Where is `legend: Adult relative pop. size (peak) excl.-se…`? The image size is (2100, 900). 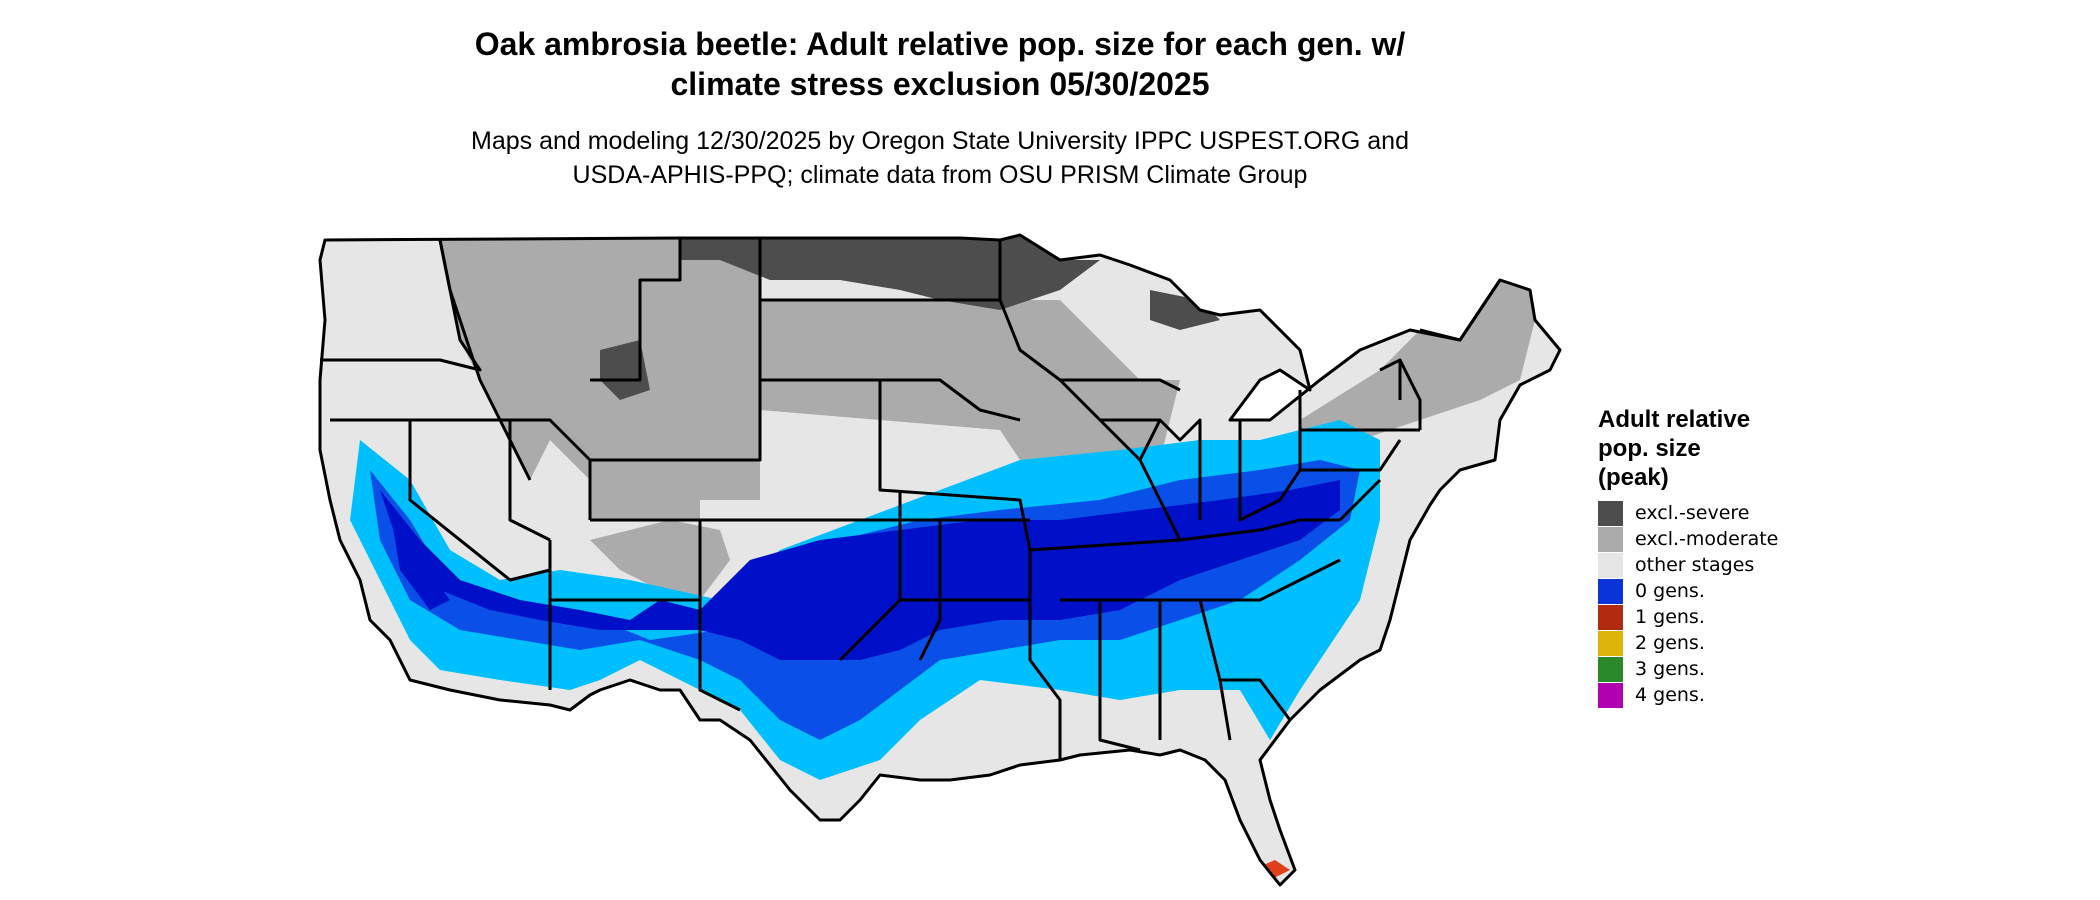 legend: Adult relative pop. size (peak) excl.-se… is located at coordinates (1748, 556).